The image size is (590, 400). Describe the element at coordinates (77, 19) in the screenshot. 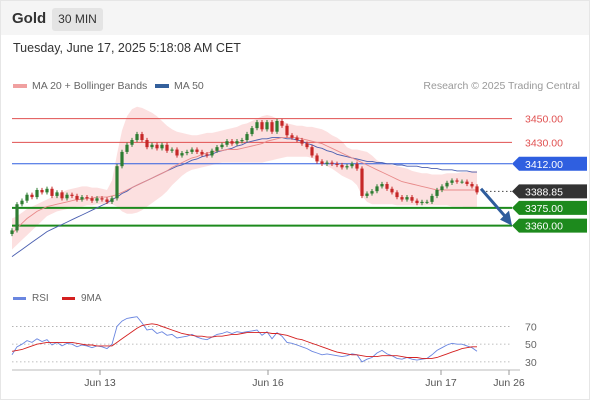

I see `timeframe-button: 30 MIN` at that location.